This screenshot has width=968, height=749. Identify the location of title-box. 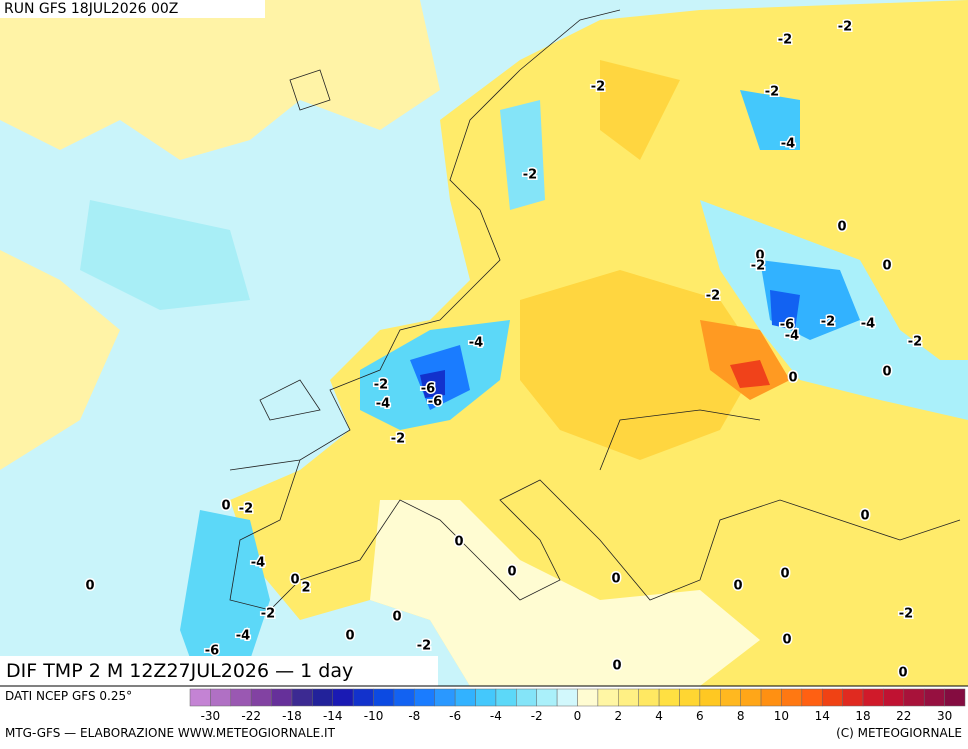
(132, 9).